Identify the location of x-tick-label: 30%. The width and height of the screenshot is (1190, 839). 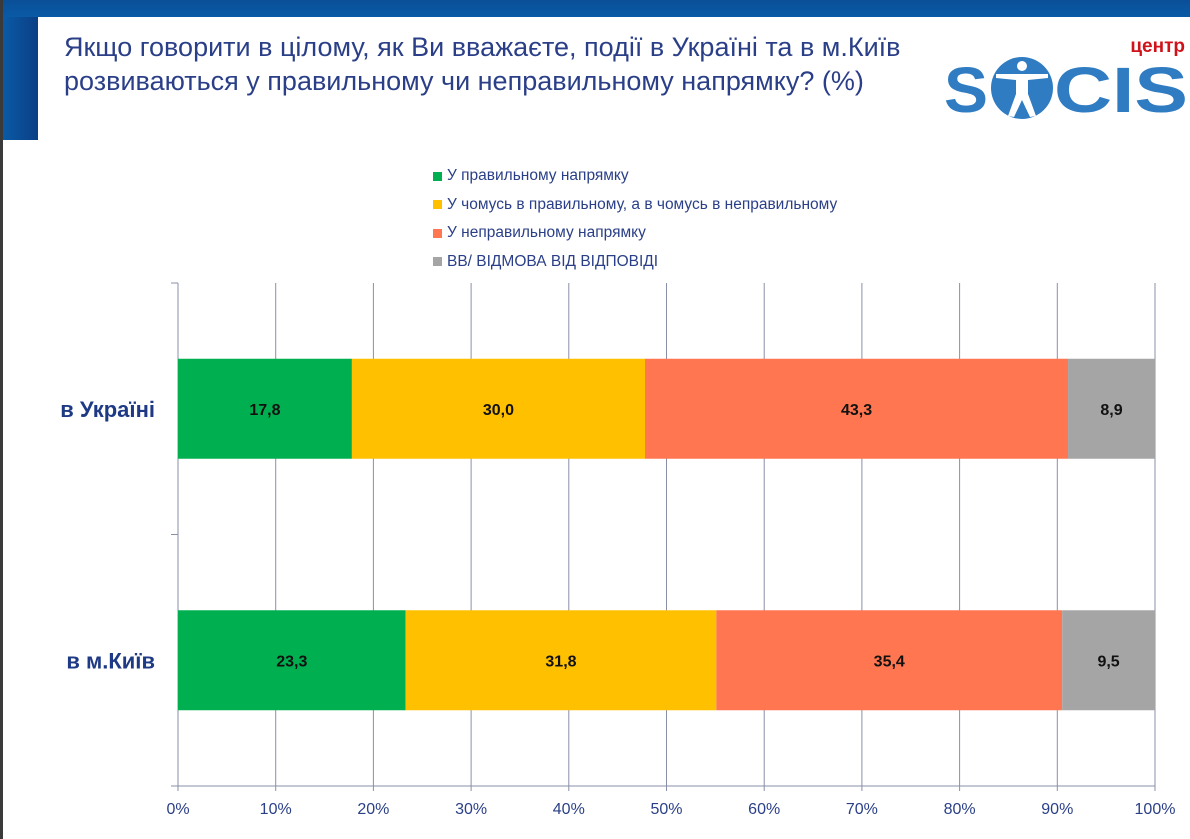
(471, 809).